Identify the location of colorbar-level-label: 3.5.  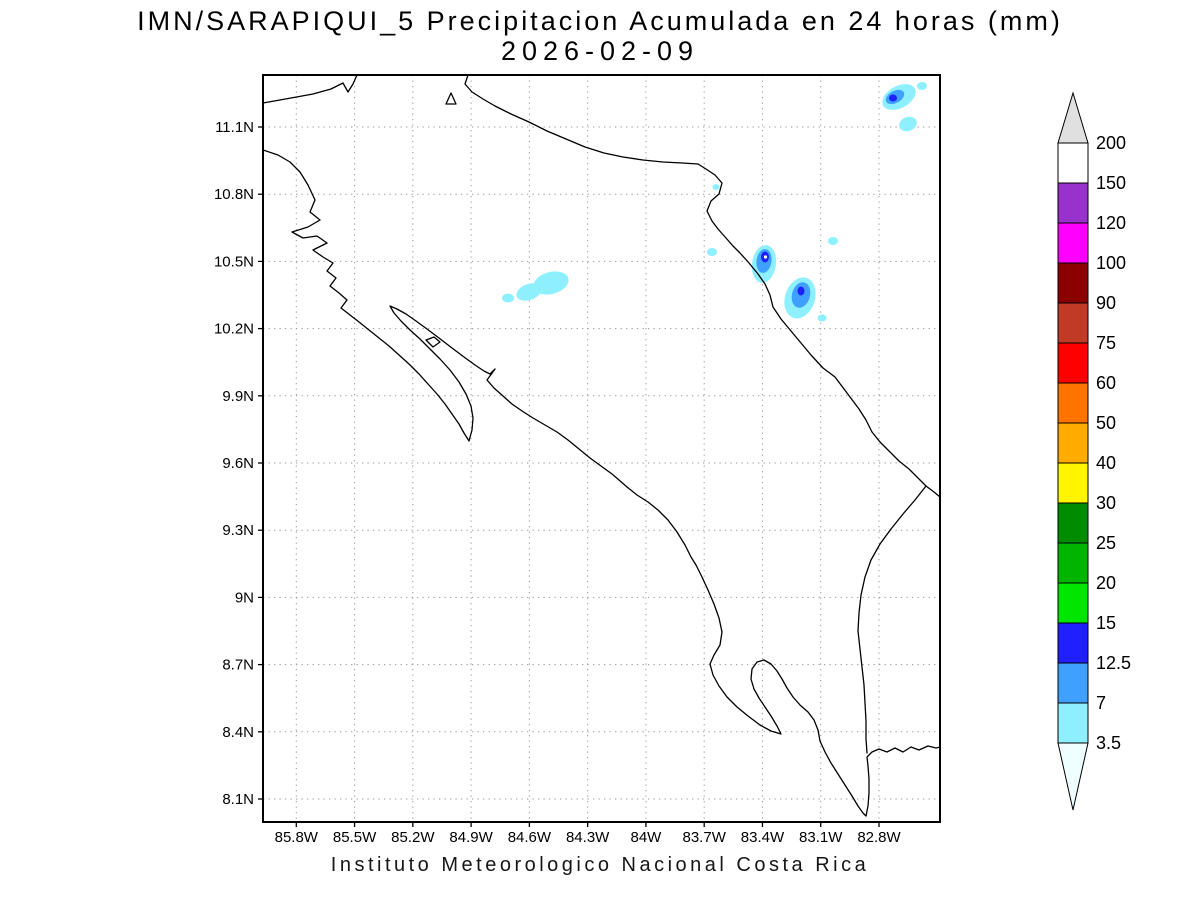
(1108, 743).